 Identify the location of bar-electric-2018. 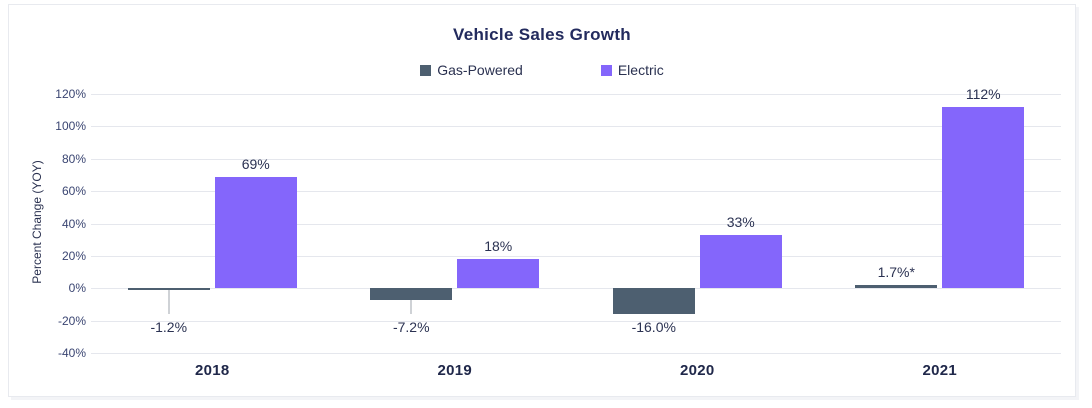
(255, 232).